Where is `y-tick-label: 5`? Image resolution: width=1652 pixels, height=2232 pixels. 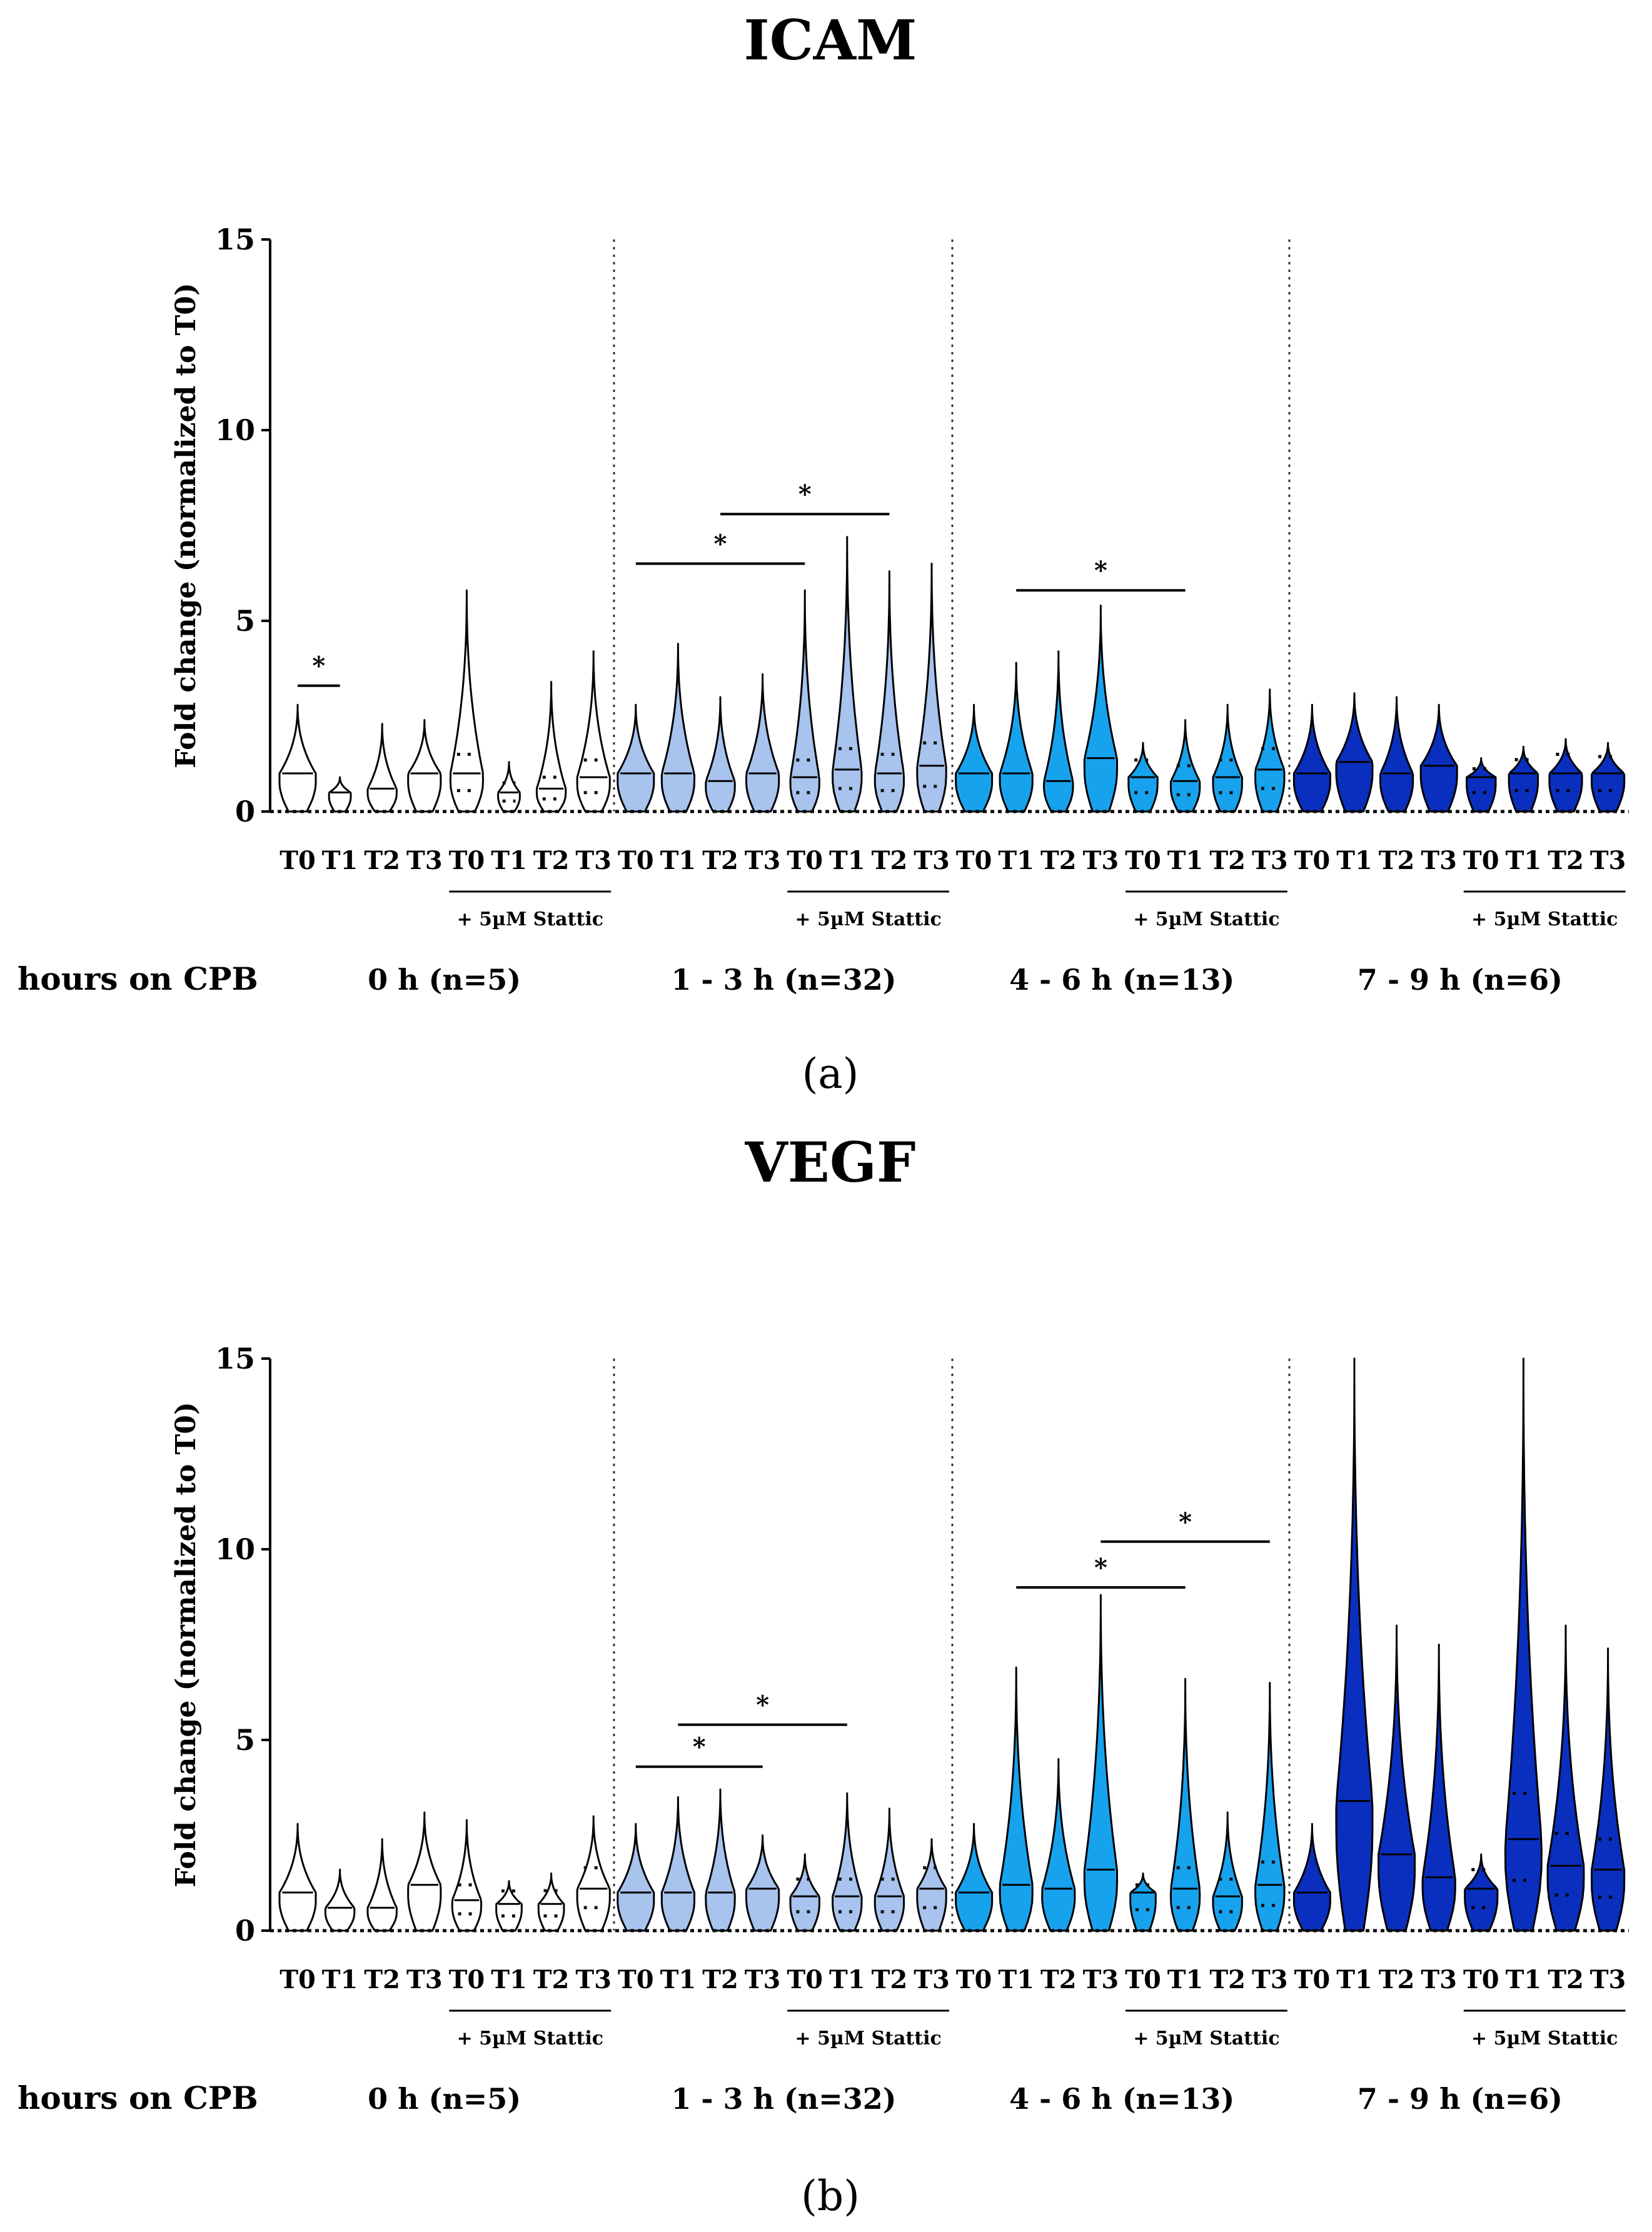 y-tick-label: 5 is located at coordinates (245, 1740).